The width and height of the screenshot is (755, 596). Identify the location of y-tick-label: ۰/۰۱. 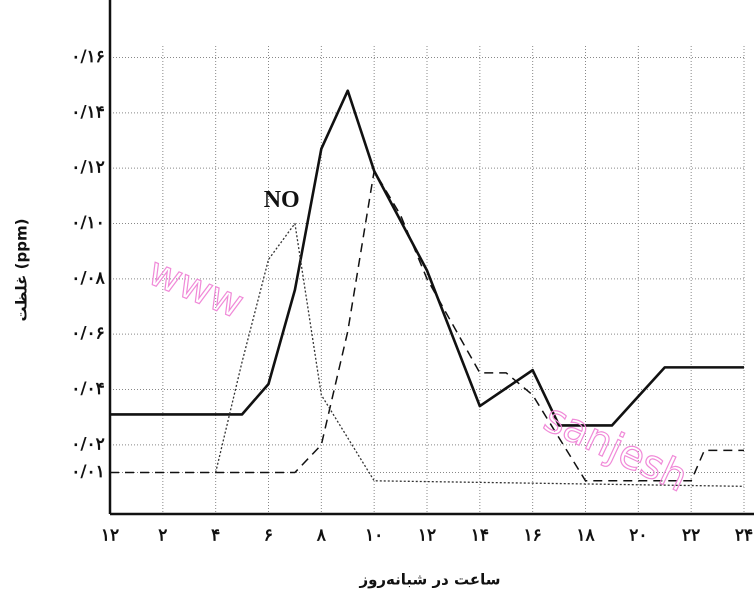
(88, 472).